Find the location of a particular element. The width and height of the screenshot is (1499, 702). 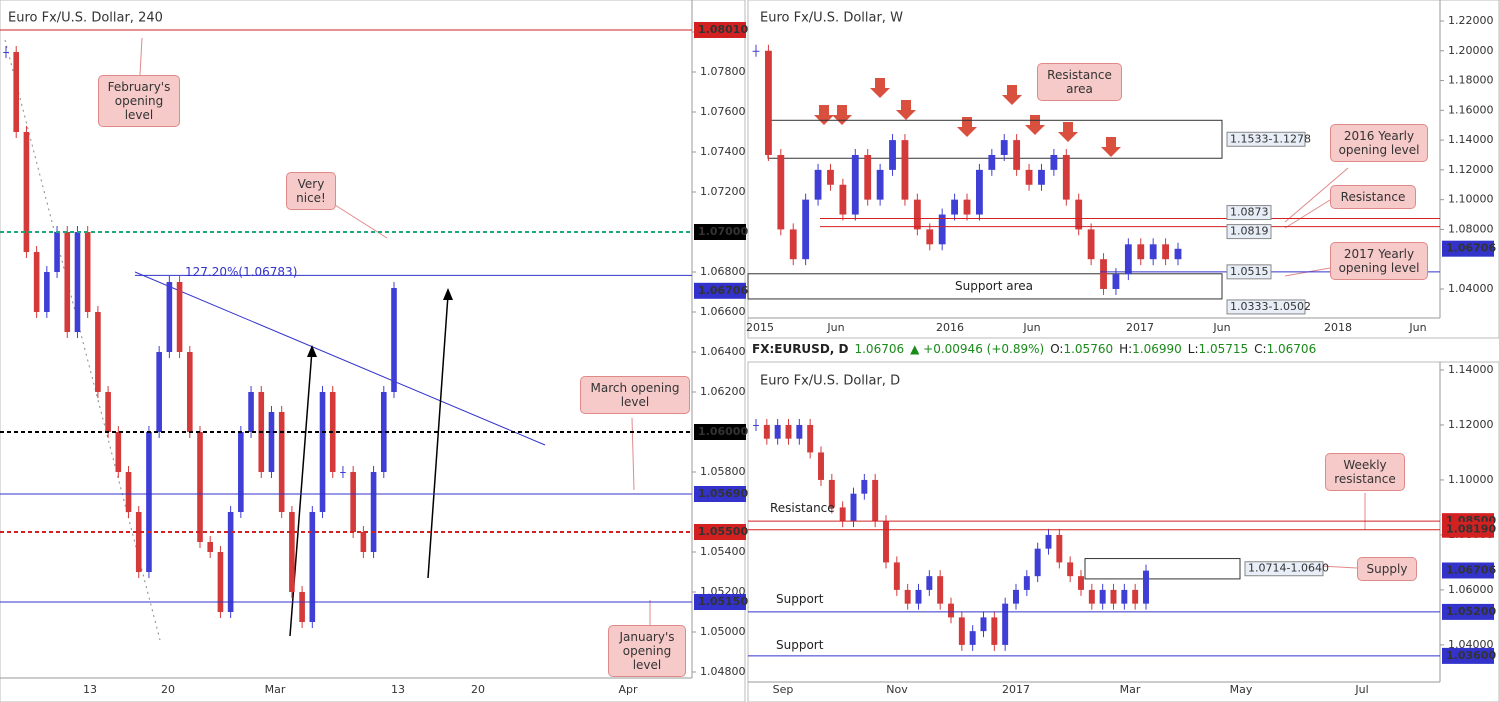

y-tick-label: 1.05800 is located at coordinates (723, 471).